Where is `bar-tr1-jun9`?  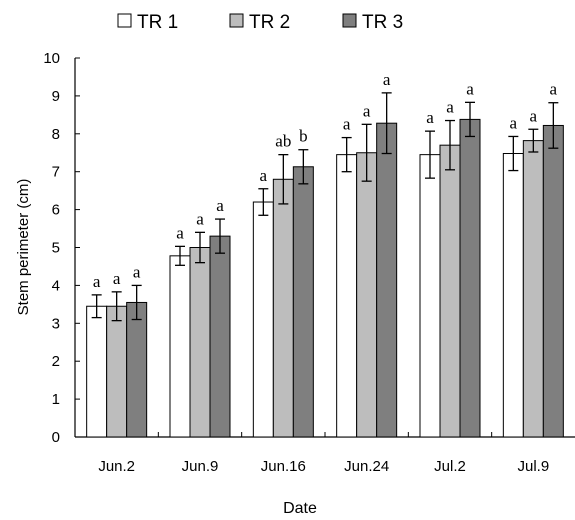
bar-tr1-jun9 is located at coordinates (180, 346).